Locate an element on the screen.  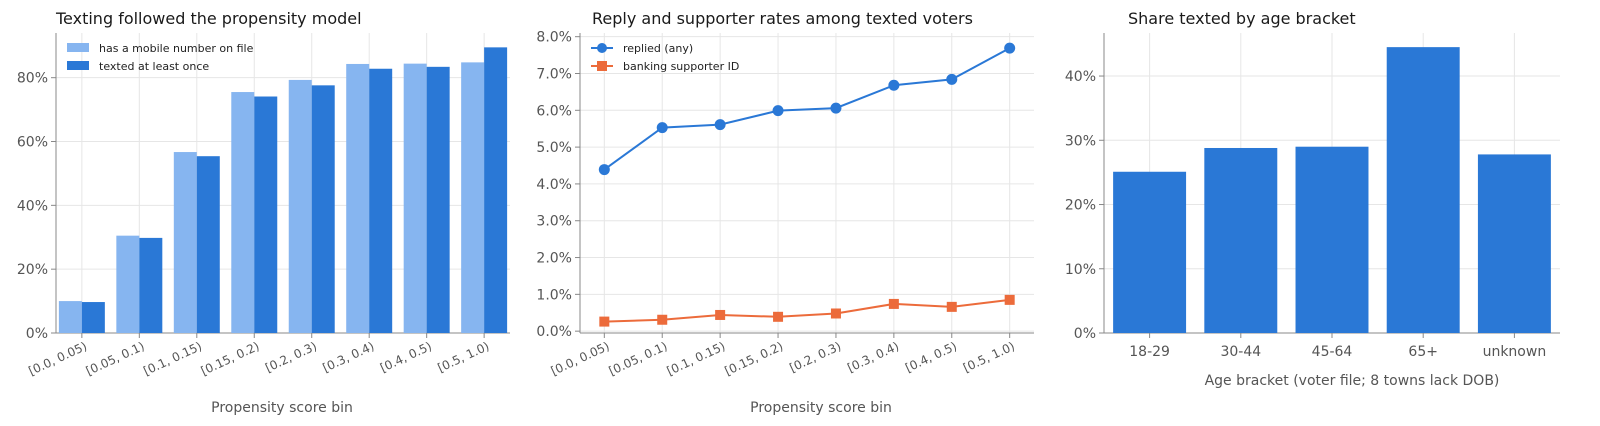
y-tick-label: 10% is located at coordinates (1080, 270).